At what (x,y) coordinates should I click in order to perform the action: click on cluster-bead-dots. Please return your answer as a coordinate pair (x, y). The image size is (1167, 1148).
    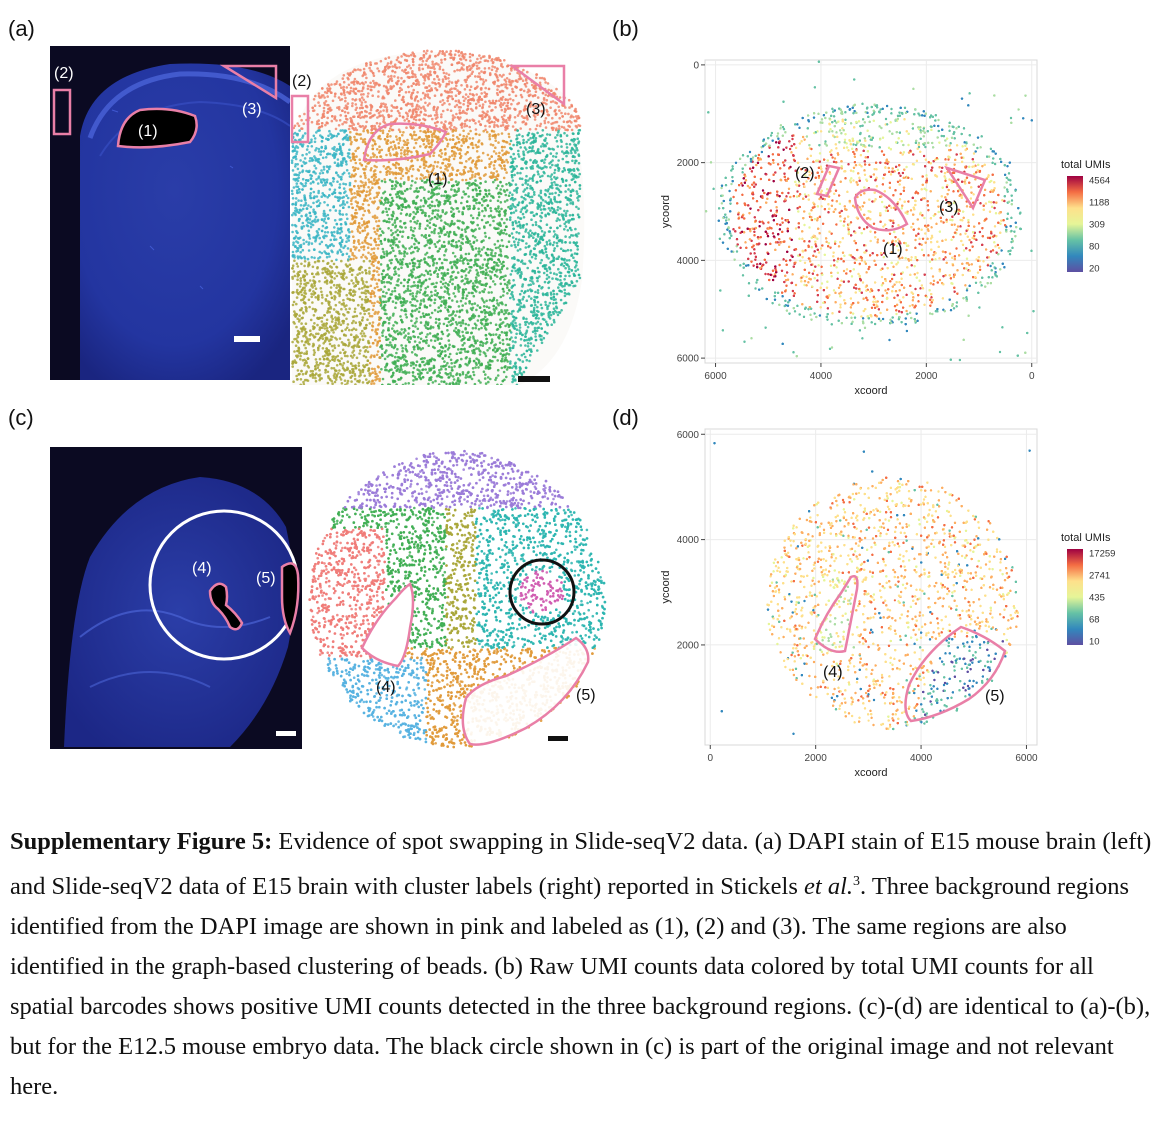
    Looking at the image, I should click on (457, 599).